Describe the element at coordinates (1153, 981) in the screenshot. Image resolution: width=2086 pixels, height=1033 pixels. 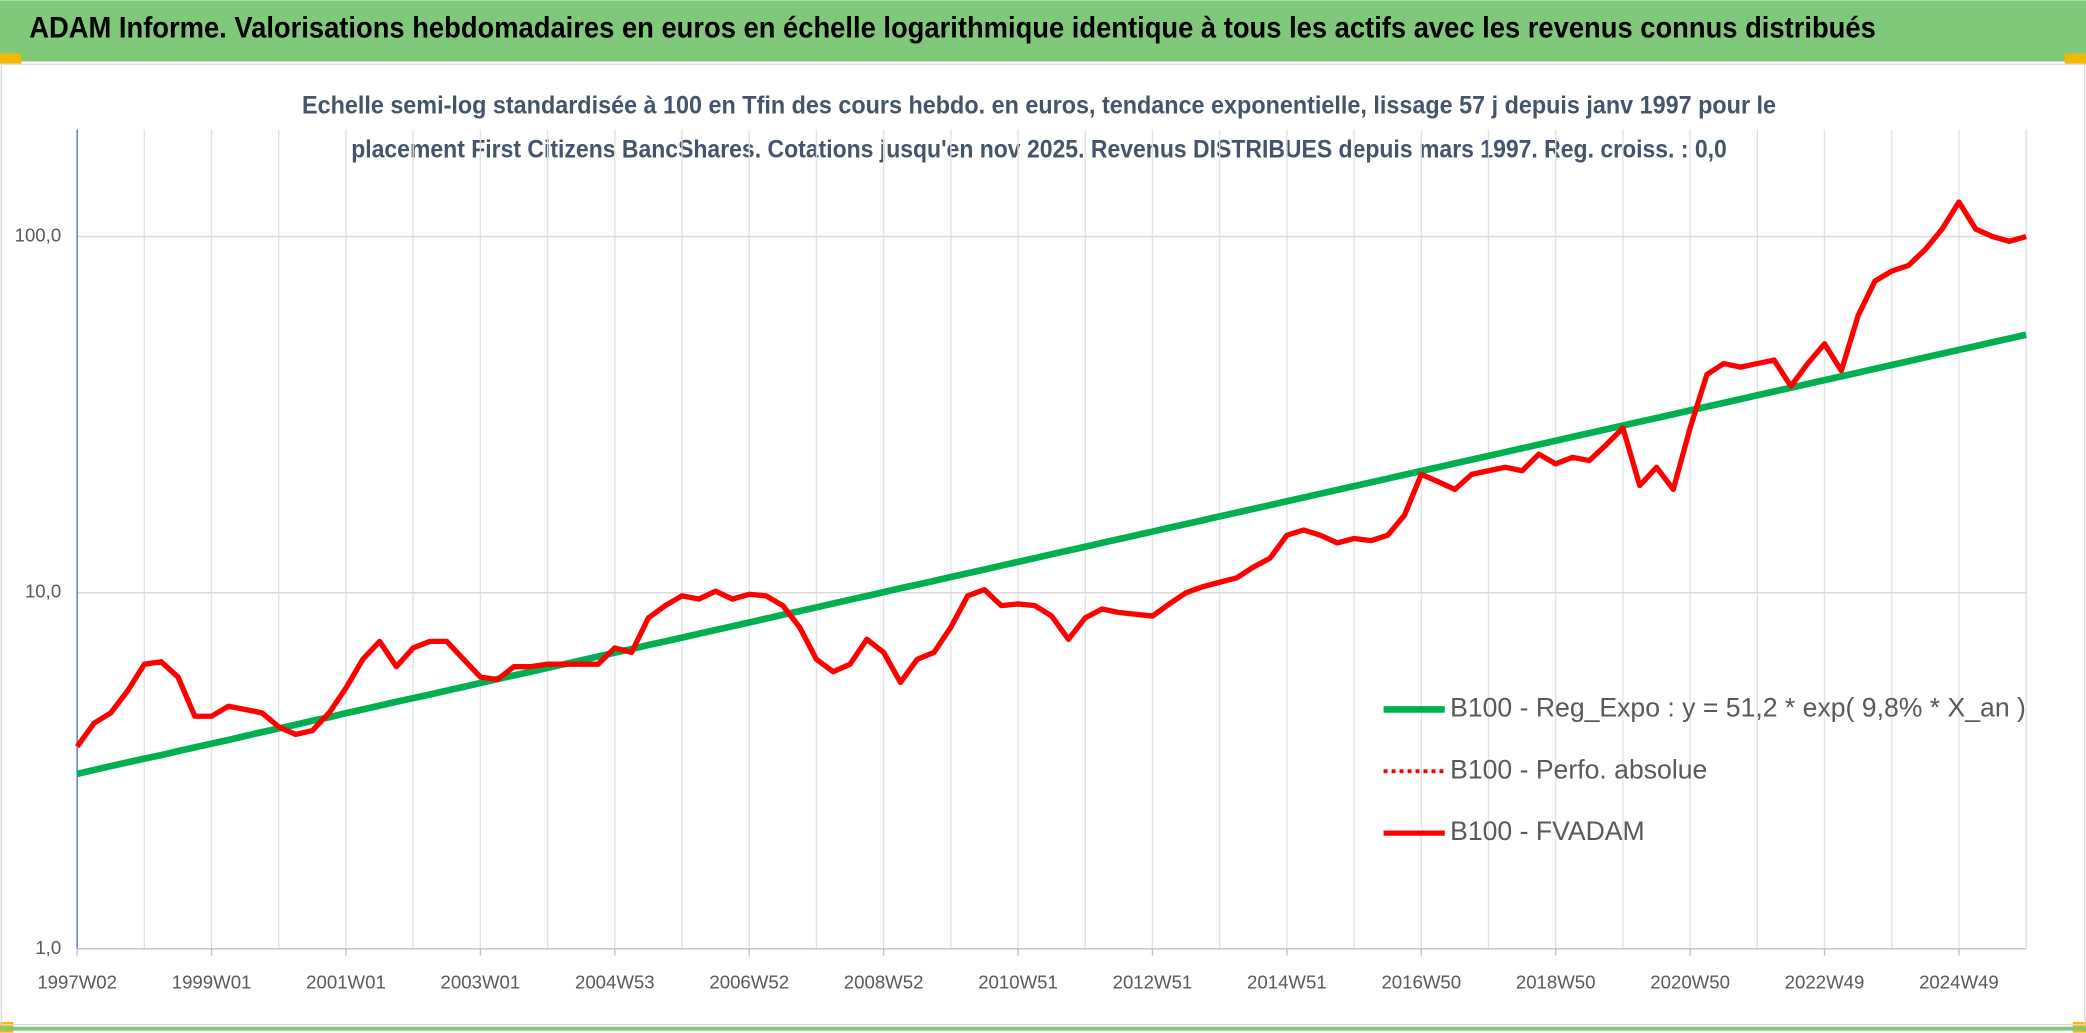
I see `x-tick-label: 2012W51` at that location.